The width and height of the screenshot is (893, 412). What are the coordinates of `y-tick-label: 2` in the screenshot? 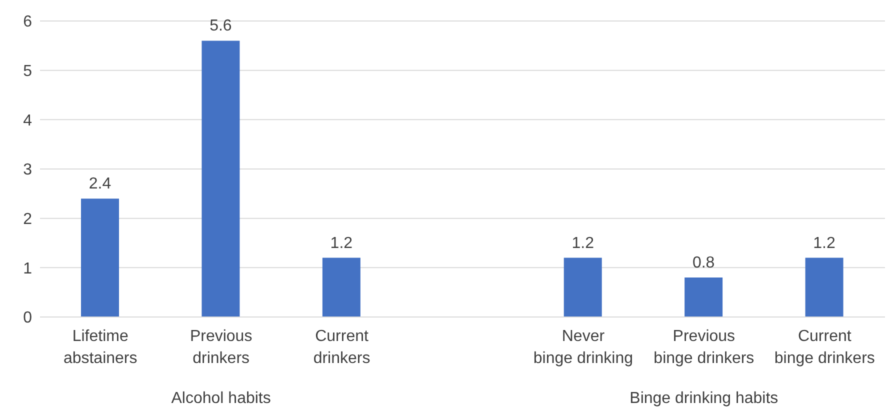 It's located at (27, 219).